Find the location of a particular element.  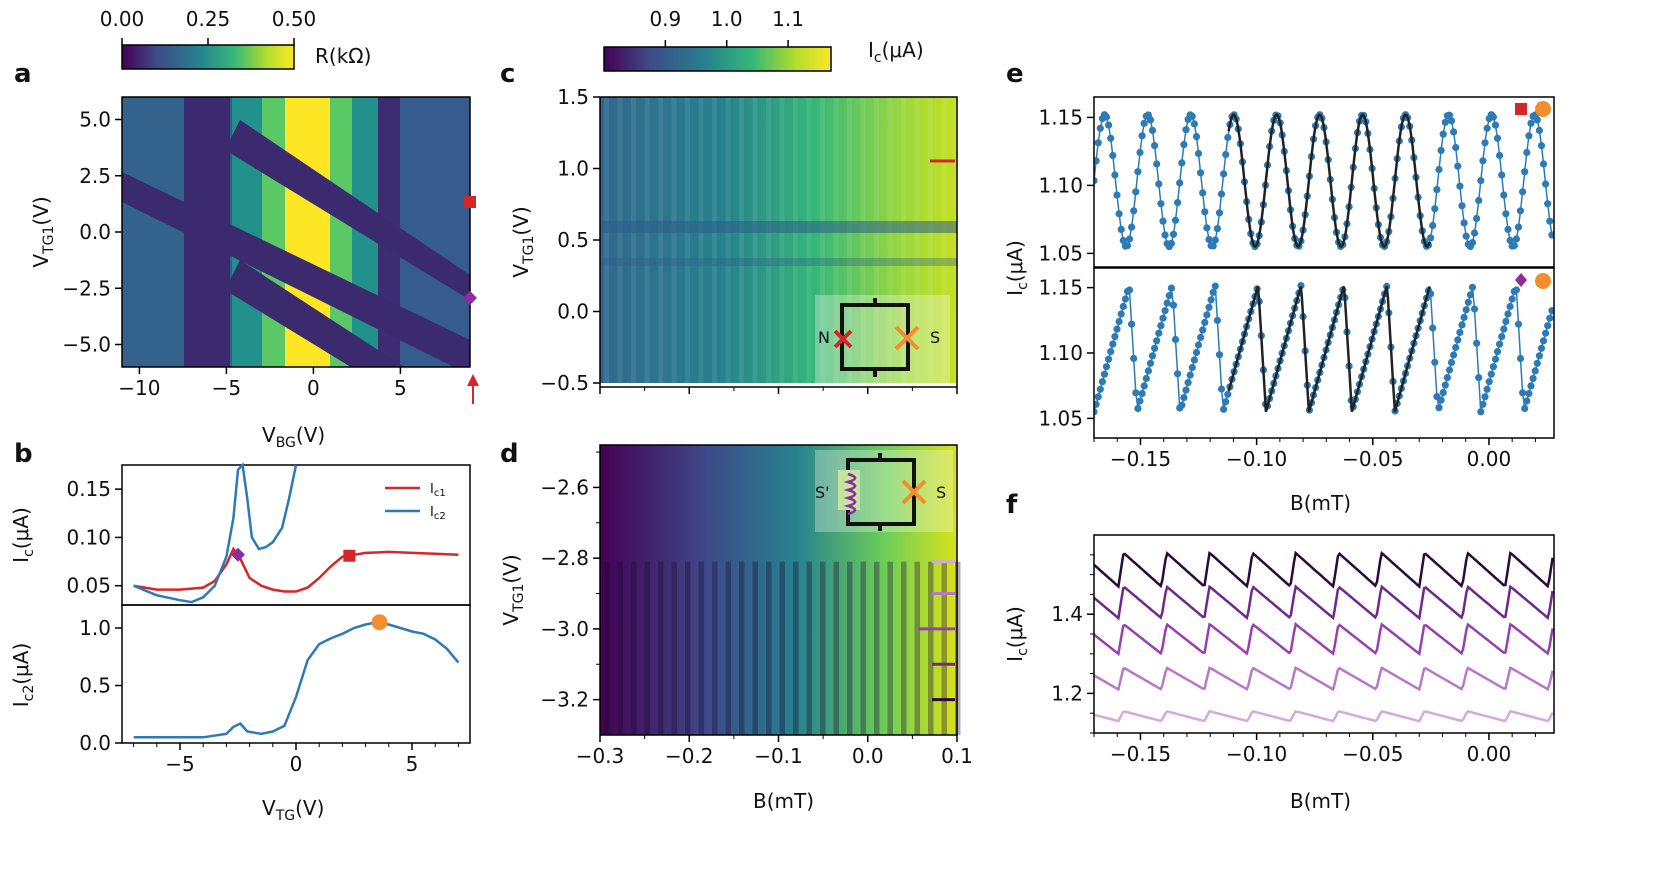

junction-s-icon is located at coordinates (907, 338).